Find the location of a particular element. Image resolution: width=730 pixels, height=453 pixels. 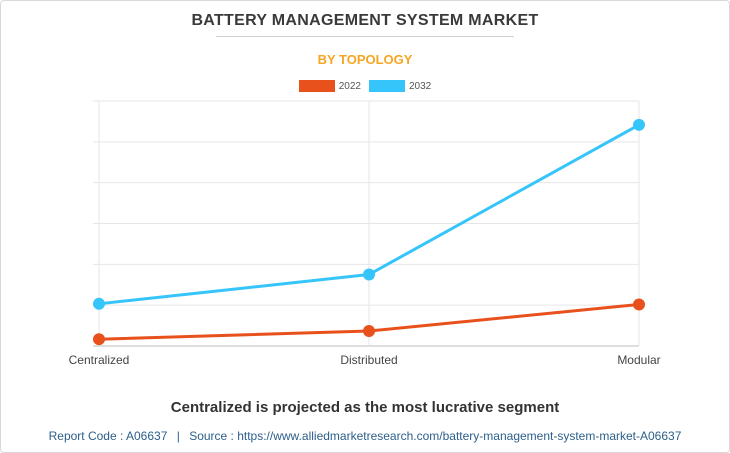

legend-label-2032: 2032 is located at coordinates (420, 86).